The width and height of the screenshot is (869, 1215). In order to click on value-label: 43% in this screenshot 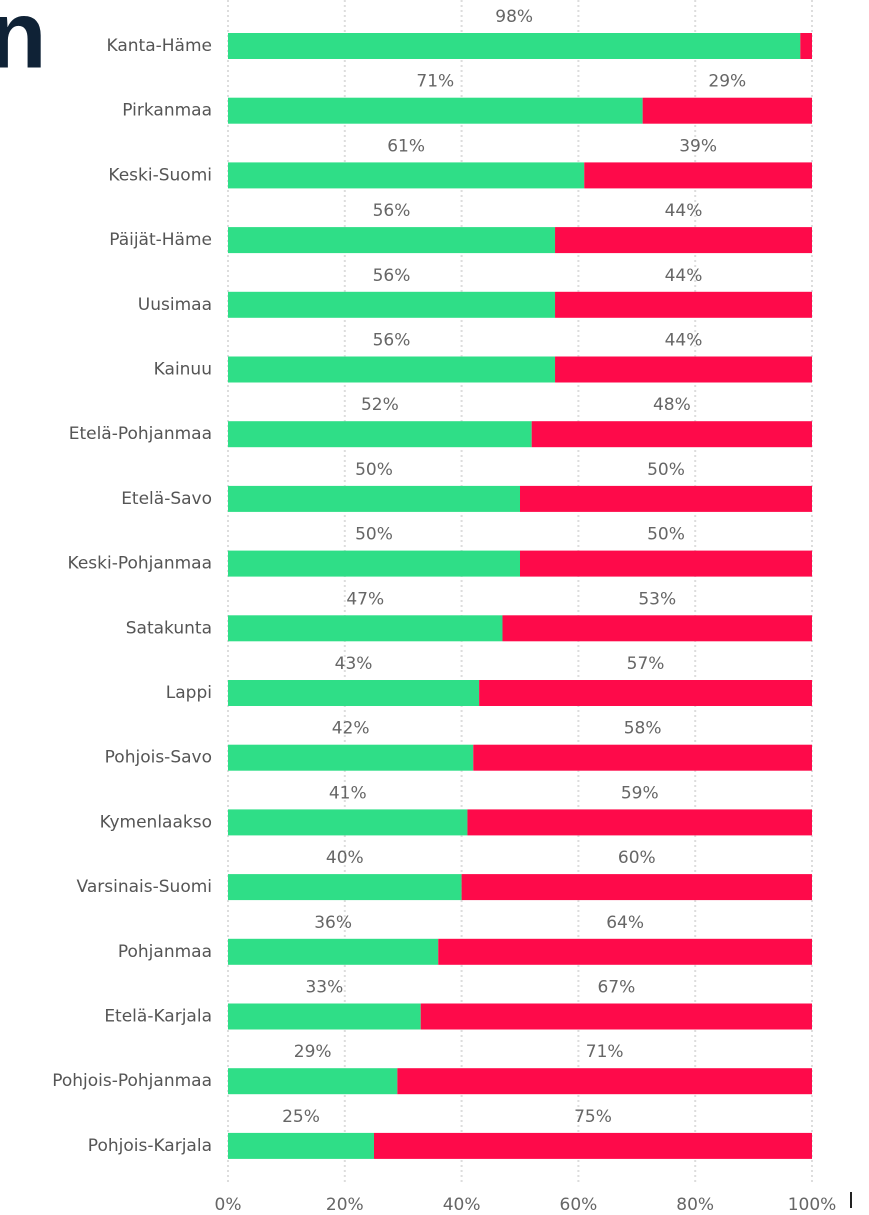, I will do `click(354, 664)`.